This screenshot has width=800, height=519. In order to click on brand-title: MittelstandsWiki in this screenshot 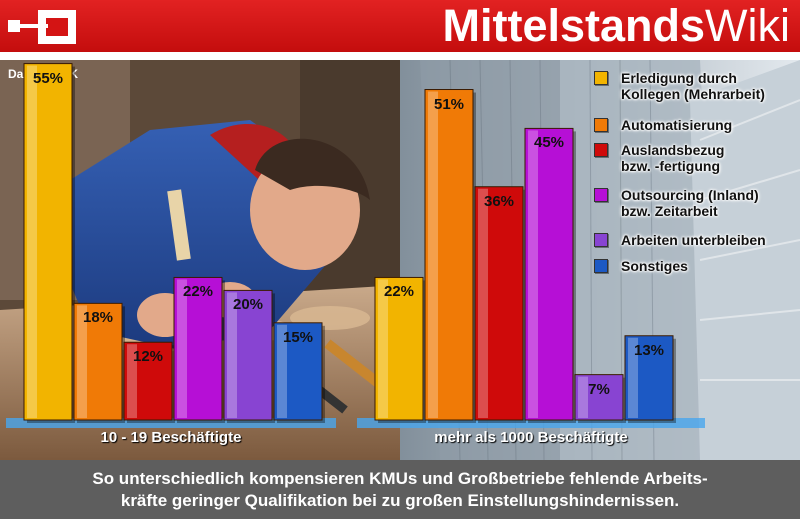, I will do `click(617, 26)`.